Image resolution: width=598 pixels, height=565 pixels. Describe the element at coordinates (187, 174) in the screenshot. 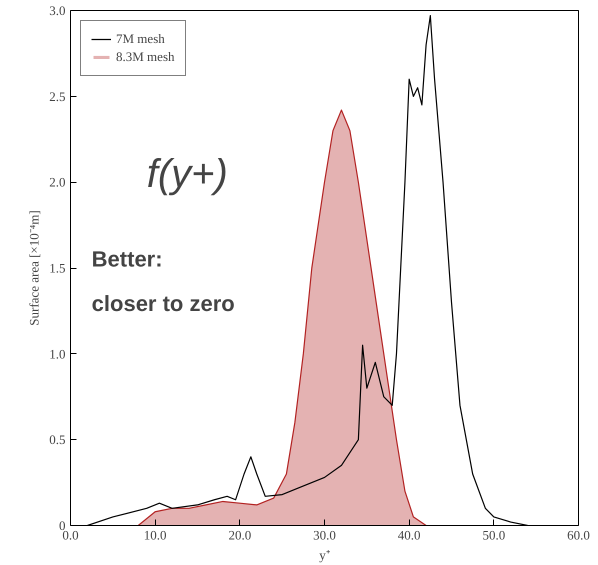

I see `annotation: f(y+)` at that location.